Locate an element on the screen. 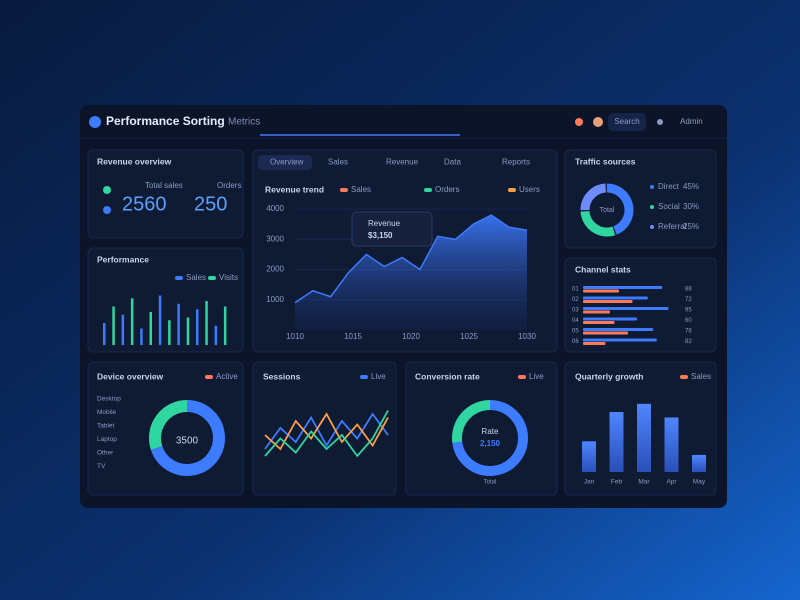 The width and height of the screenshot is (800, 600). search-box is located at coordinates (627, 122).